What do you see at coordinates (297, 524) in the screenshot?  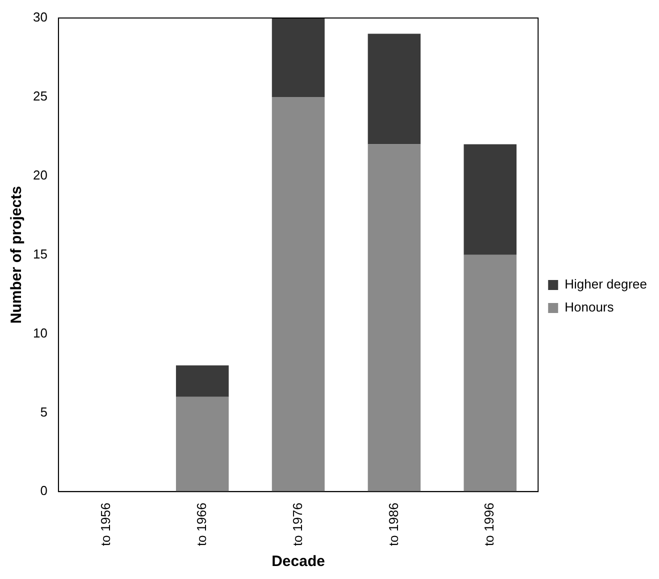 I see `x-tick-label: to 1976` at bounding box center [297, 524].